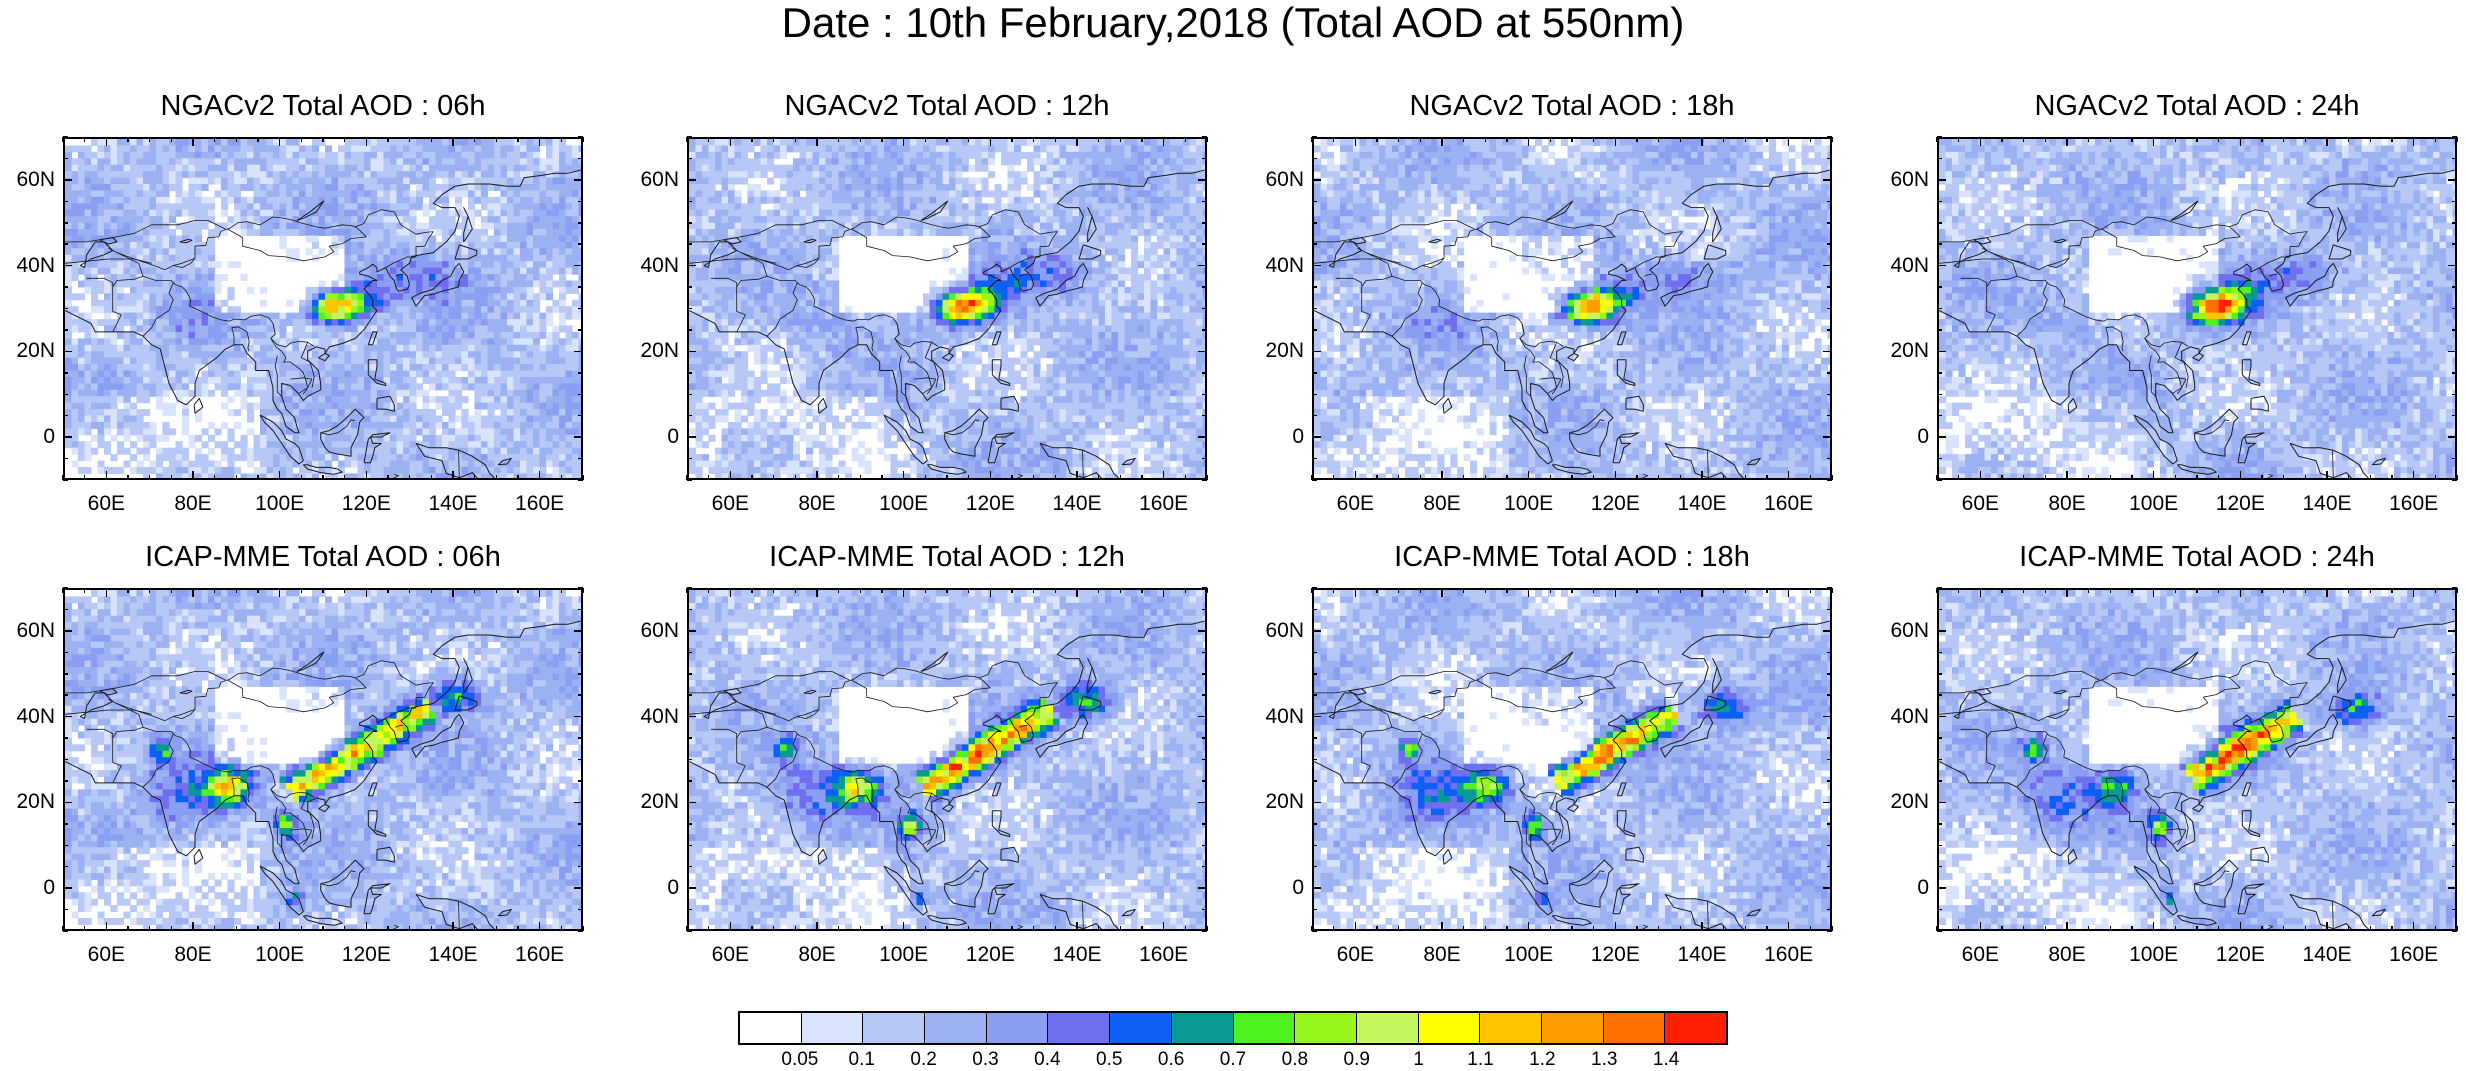 The height and width of the screenshot is (1071, 2466). Describe the element at coordinates (323, 759) in the screenshot. I see `aod-map-canvas` at that location.